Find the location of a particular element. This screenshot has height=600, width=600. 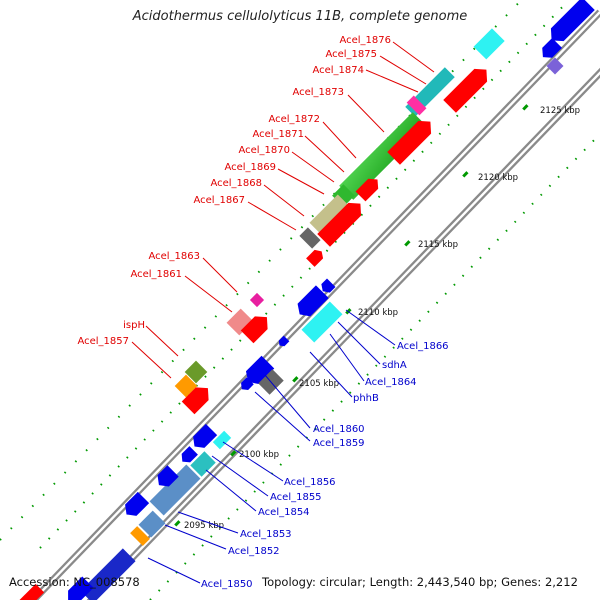

gene-label: Acel_1871 is located at coordinates (278, 134).